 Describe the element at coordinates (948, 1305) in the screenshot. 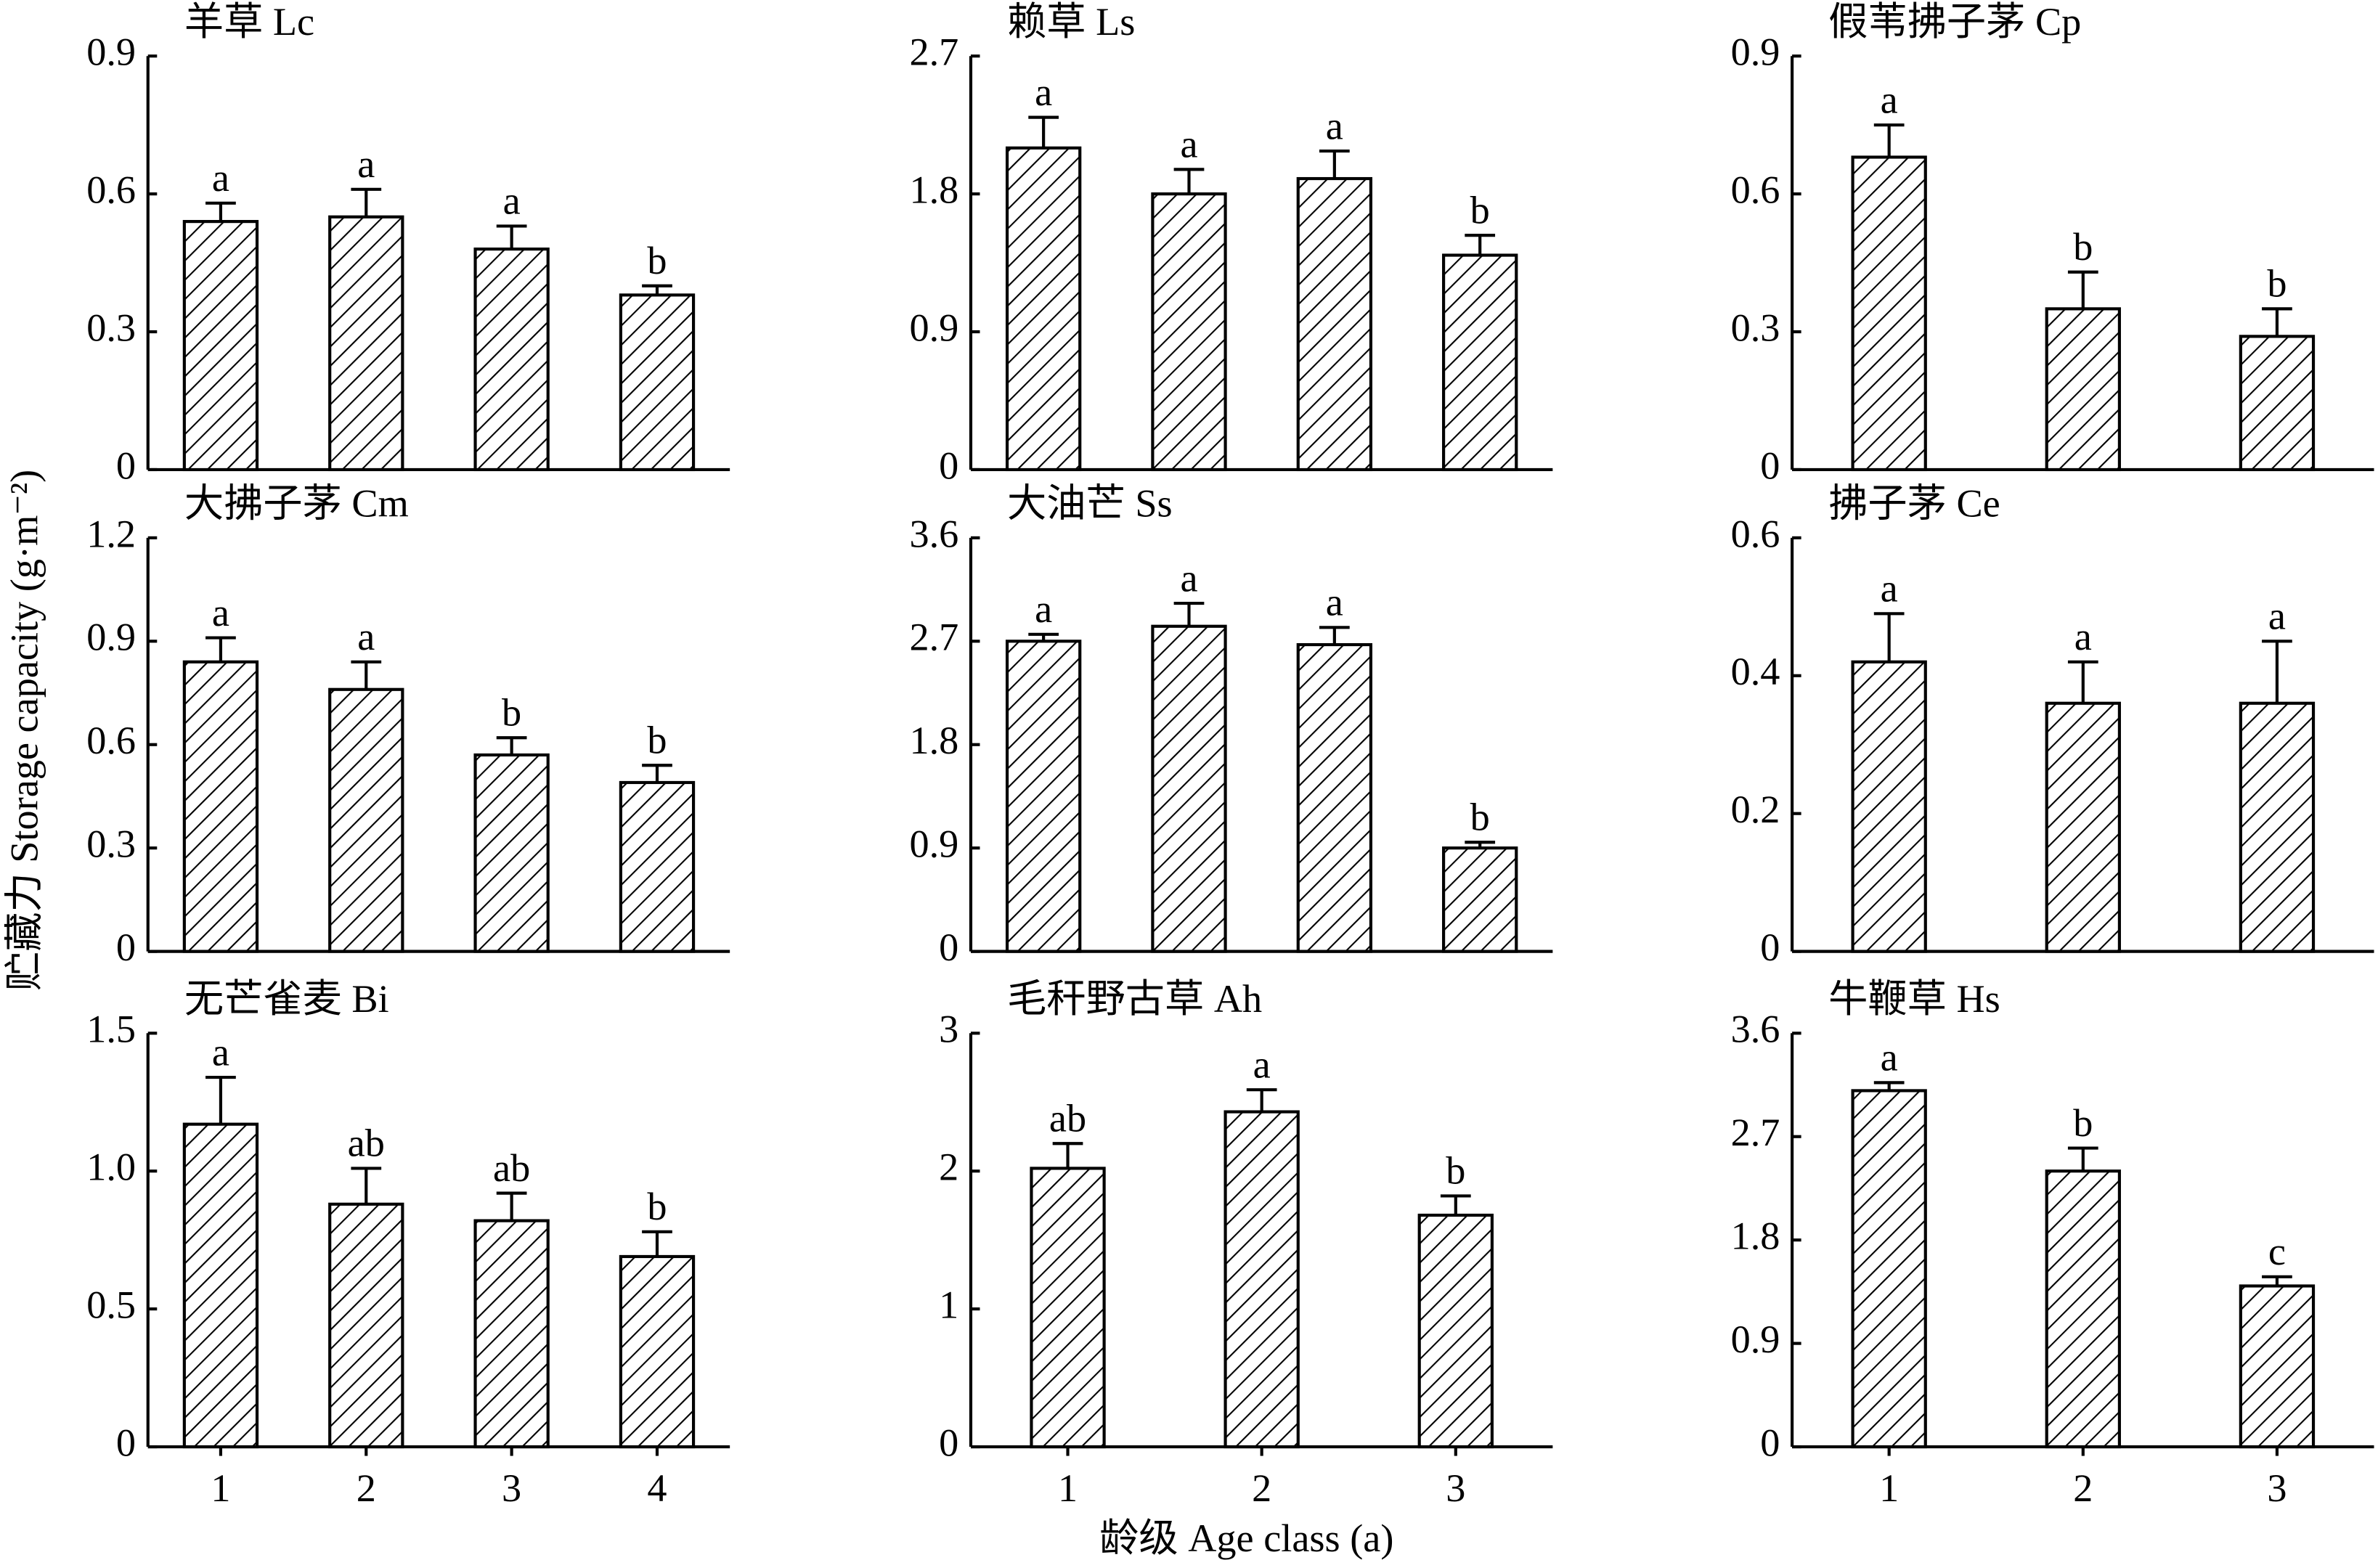

I see `y-tick-label: 1` at that location.